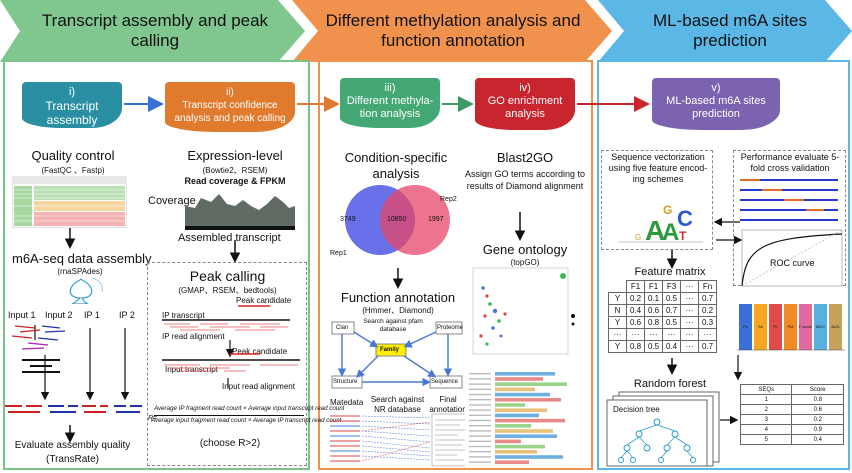  I want to click on metric-bar-mcc, so click(820, 327).